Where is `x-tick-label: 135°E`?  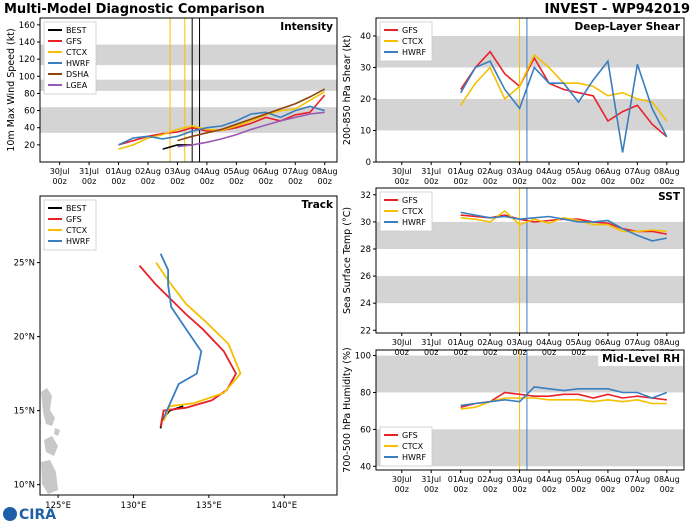
x-tick-label: 135°E is located at coordinates (209, 506).